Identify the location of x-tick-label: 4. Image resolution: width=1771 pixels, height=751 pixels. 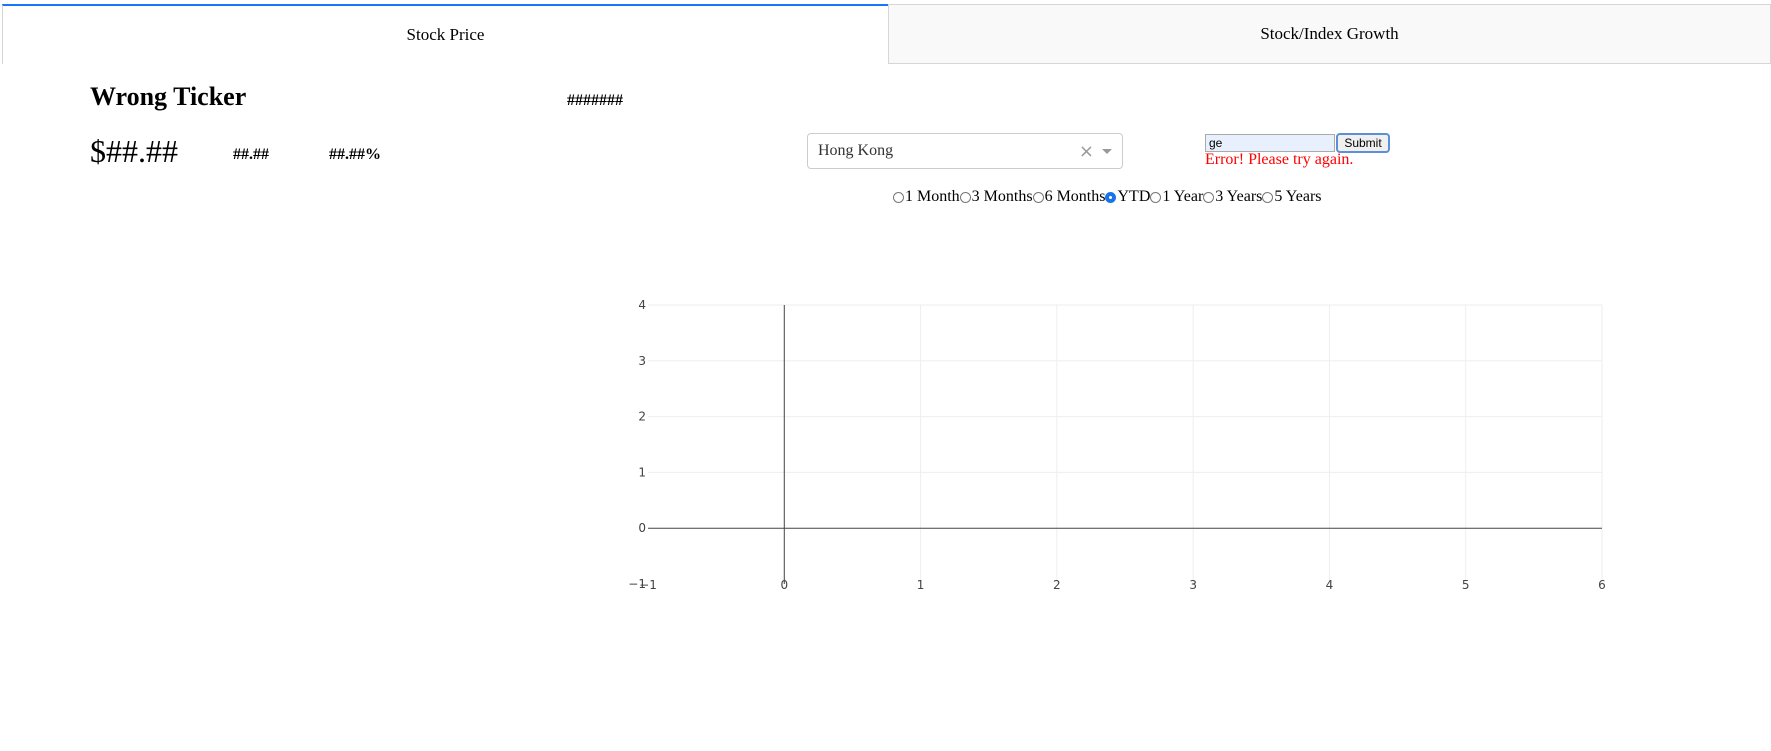
(1330, 585).